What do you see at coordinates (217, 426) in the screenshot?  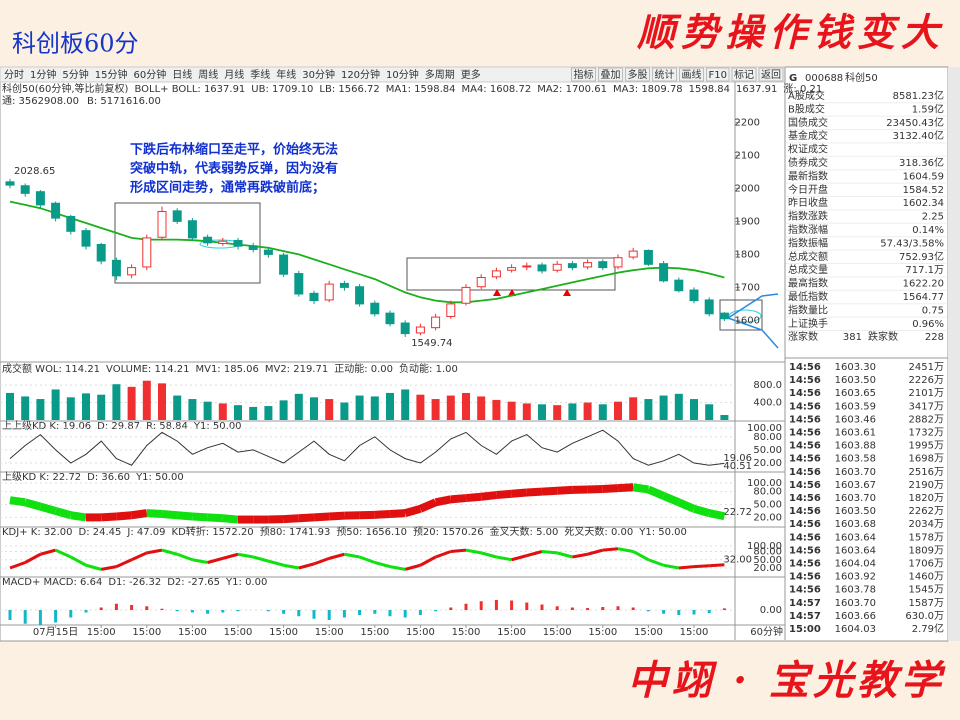 I see `indicator-readout: Y1: 50.00` at bounding box center [217, 426].